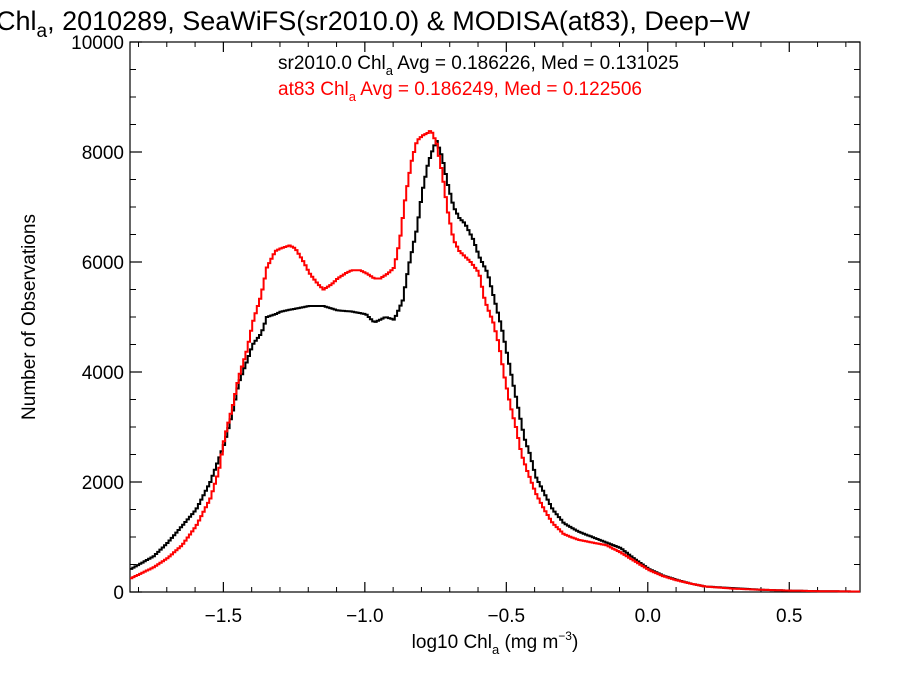 The image size is (900, 675). Describe the element at coordinates (460, 91) in the screenshot. I see `annotation-at83: at83 Chla Avg = 0.186249, Med = 0.122506` at that location.